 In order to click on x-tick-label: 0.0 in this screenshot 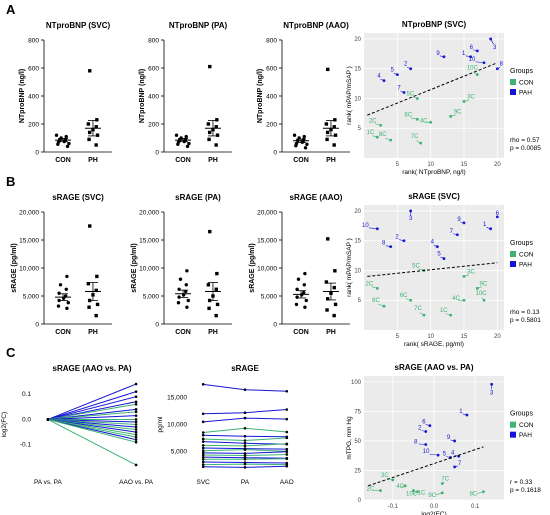, I will do `click(434, 507)`.